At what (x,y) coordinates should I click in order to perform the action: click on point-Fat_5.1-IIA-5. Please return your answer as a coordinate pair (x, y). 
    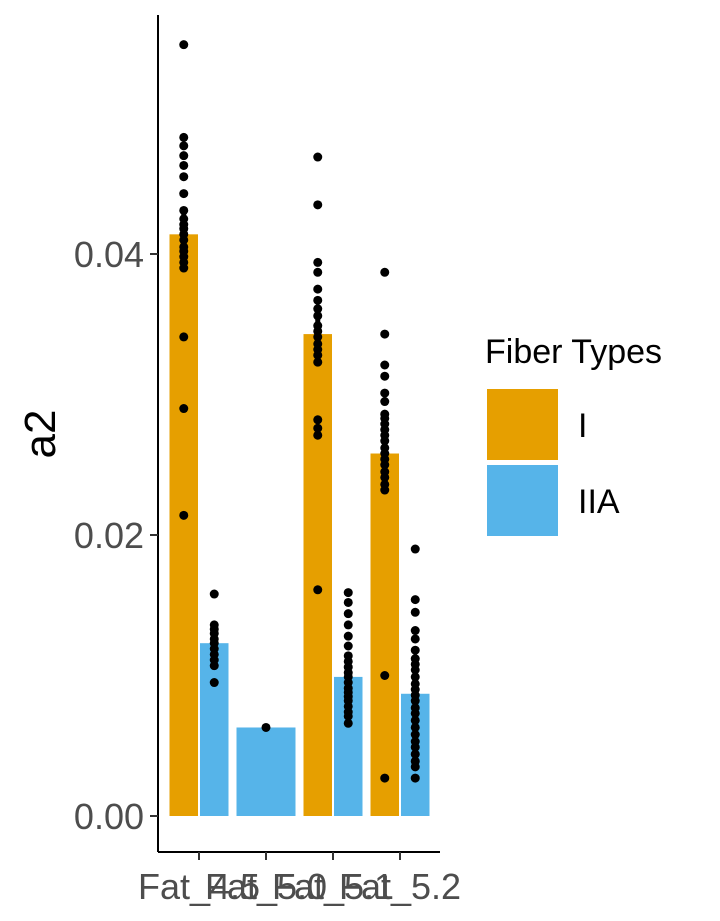
    Looking at the image, I should click on (348, 646).